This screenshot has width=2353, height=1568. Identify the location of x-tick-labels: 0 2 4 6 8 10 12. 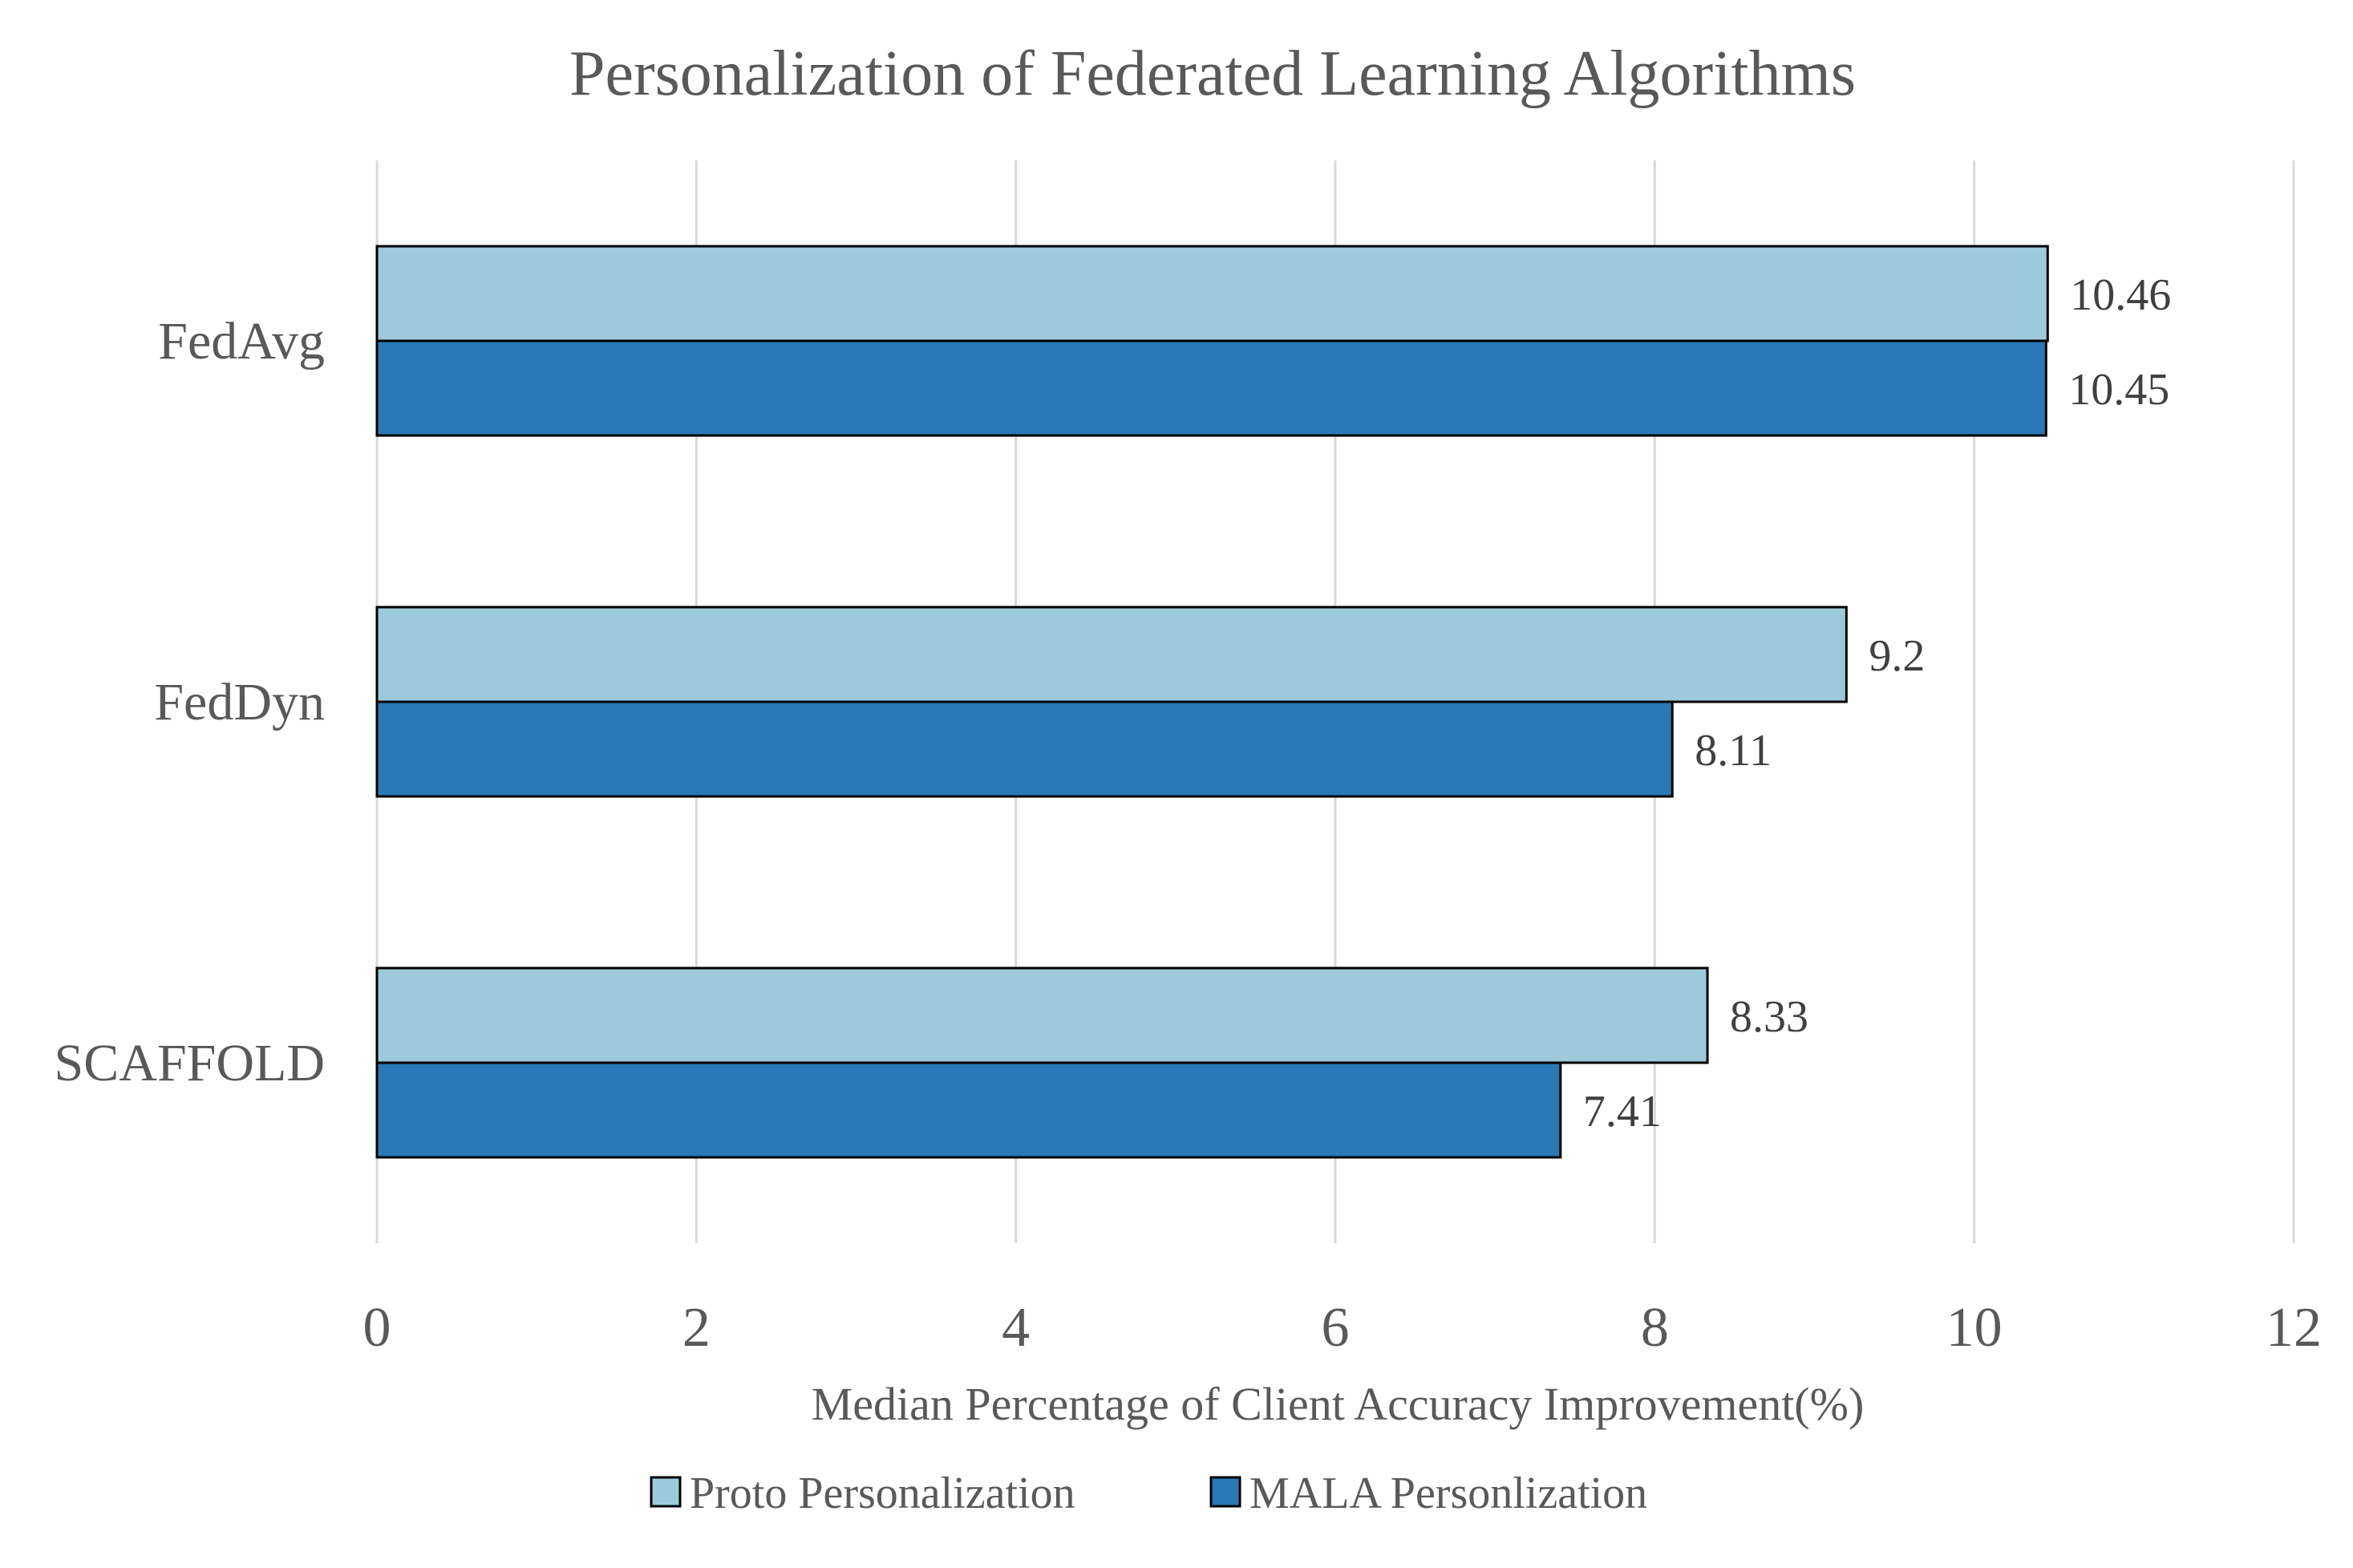
(1343, 1328).